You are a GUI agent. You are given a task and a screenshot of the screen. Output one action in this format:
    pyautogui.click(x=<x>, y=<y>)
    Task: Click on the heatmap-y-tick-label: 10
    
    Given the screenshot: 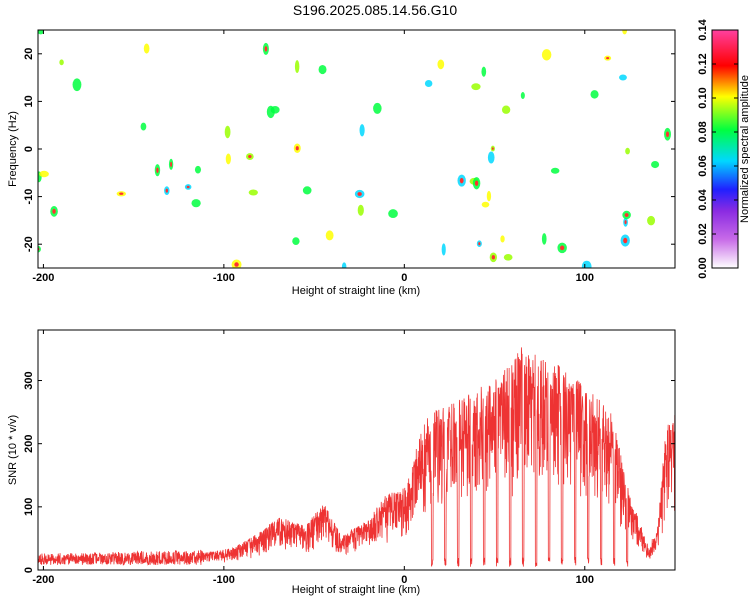 What is the action you would take?
    pyautogui.click(x=29, y=101)
    